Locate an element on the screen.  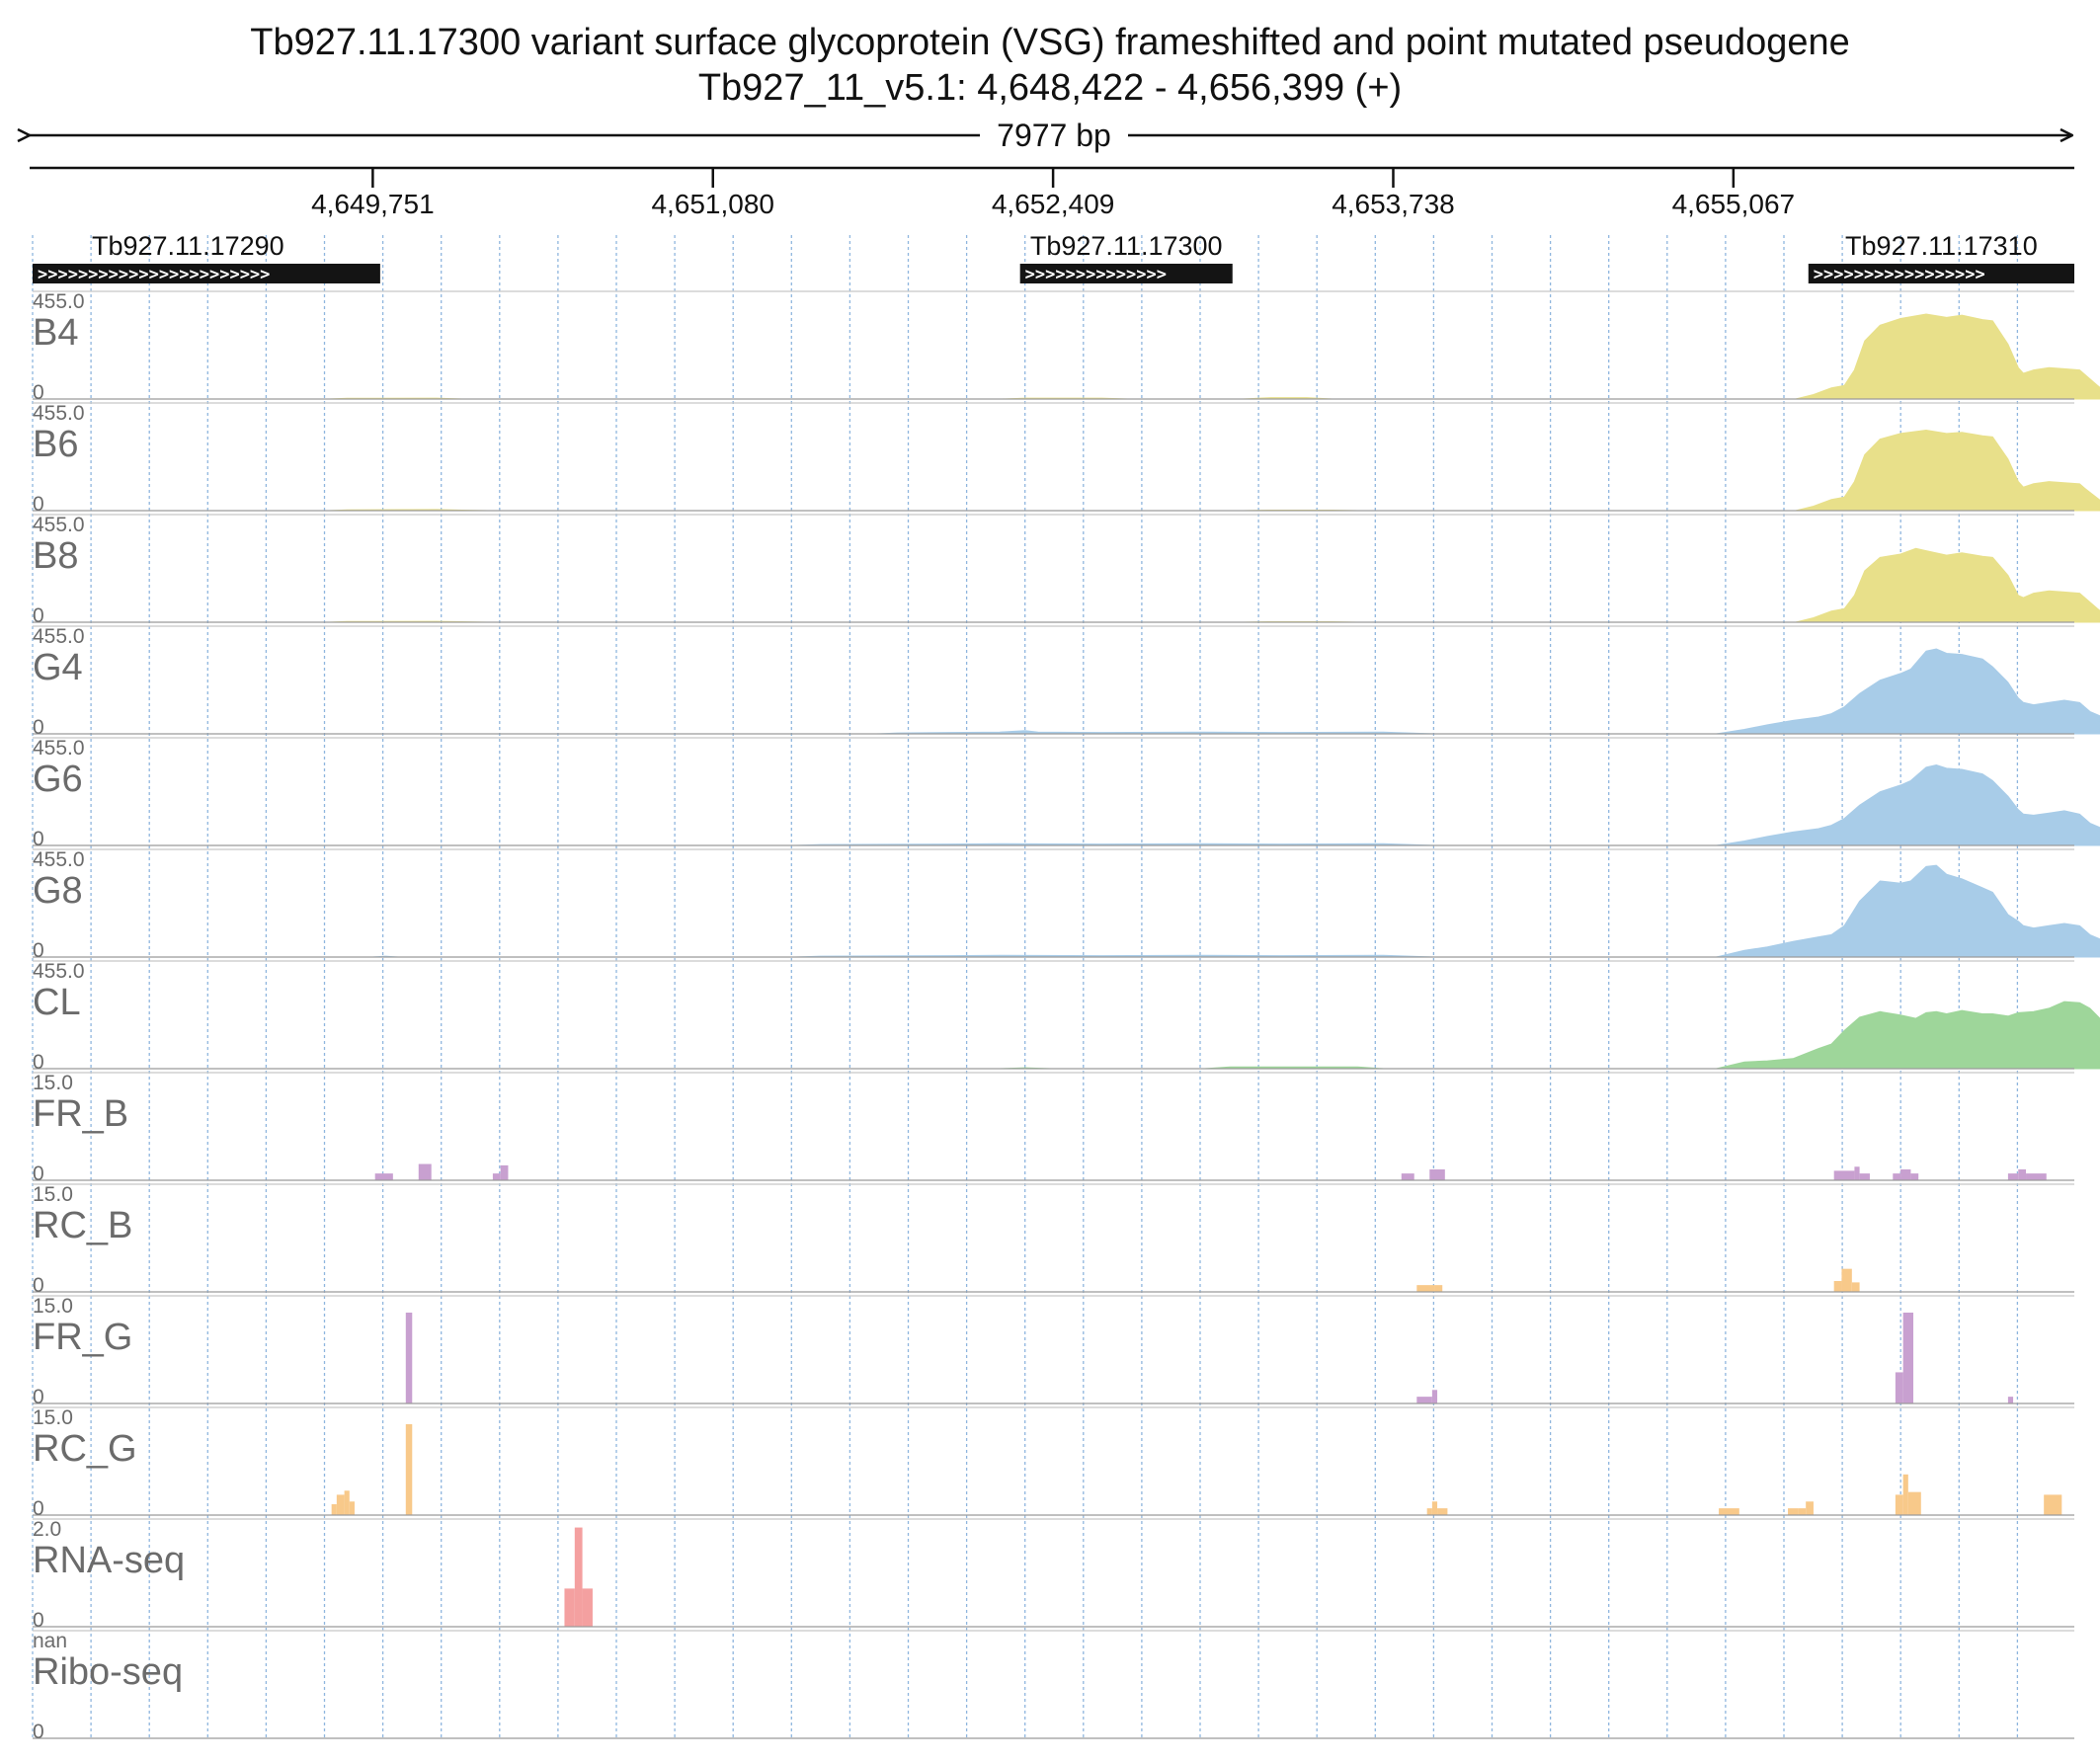
track-max-label-fr-b: 15.0 is located at coordinates (53, 1083).